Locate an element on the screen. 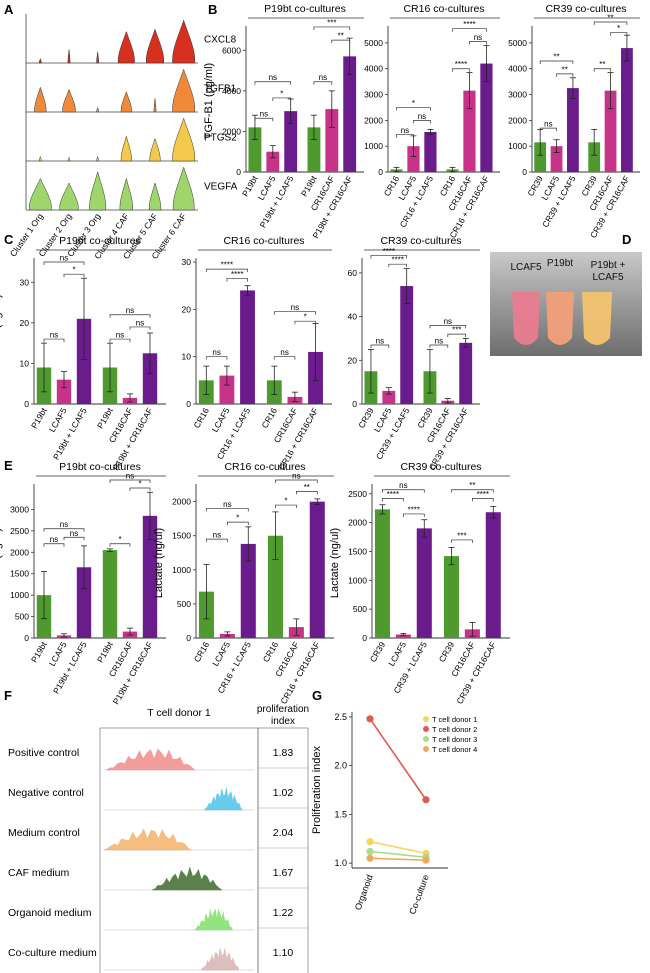  tube-label-mix-1: P19bt + is located at coordinates (608, 265).